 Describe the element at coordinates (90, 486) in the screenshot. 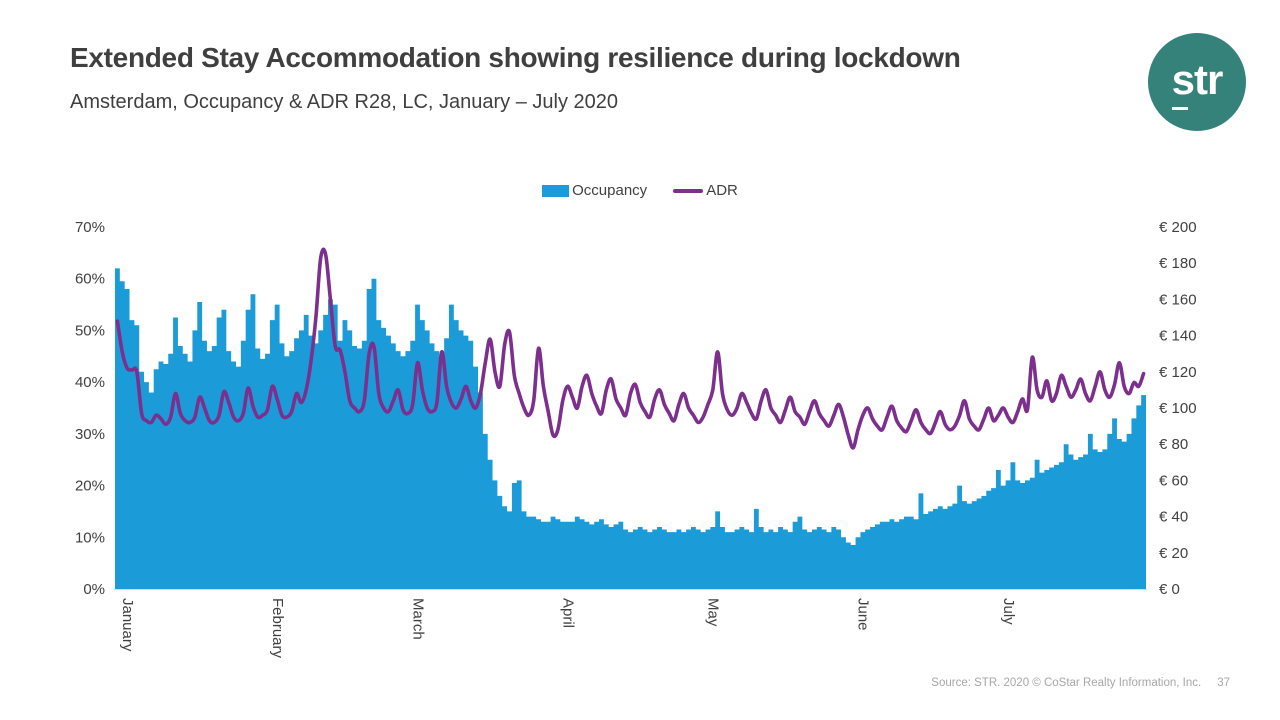

I see `left-axis-tick-label: 20%` at that location.